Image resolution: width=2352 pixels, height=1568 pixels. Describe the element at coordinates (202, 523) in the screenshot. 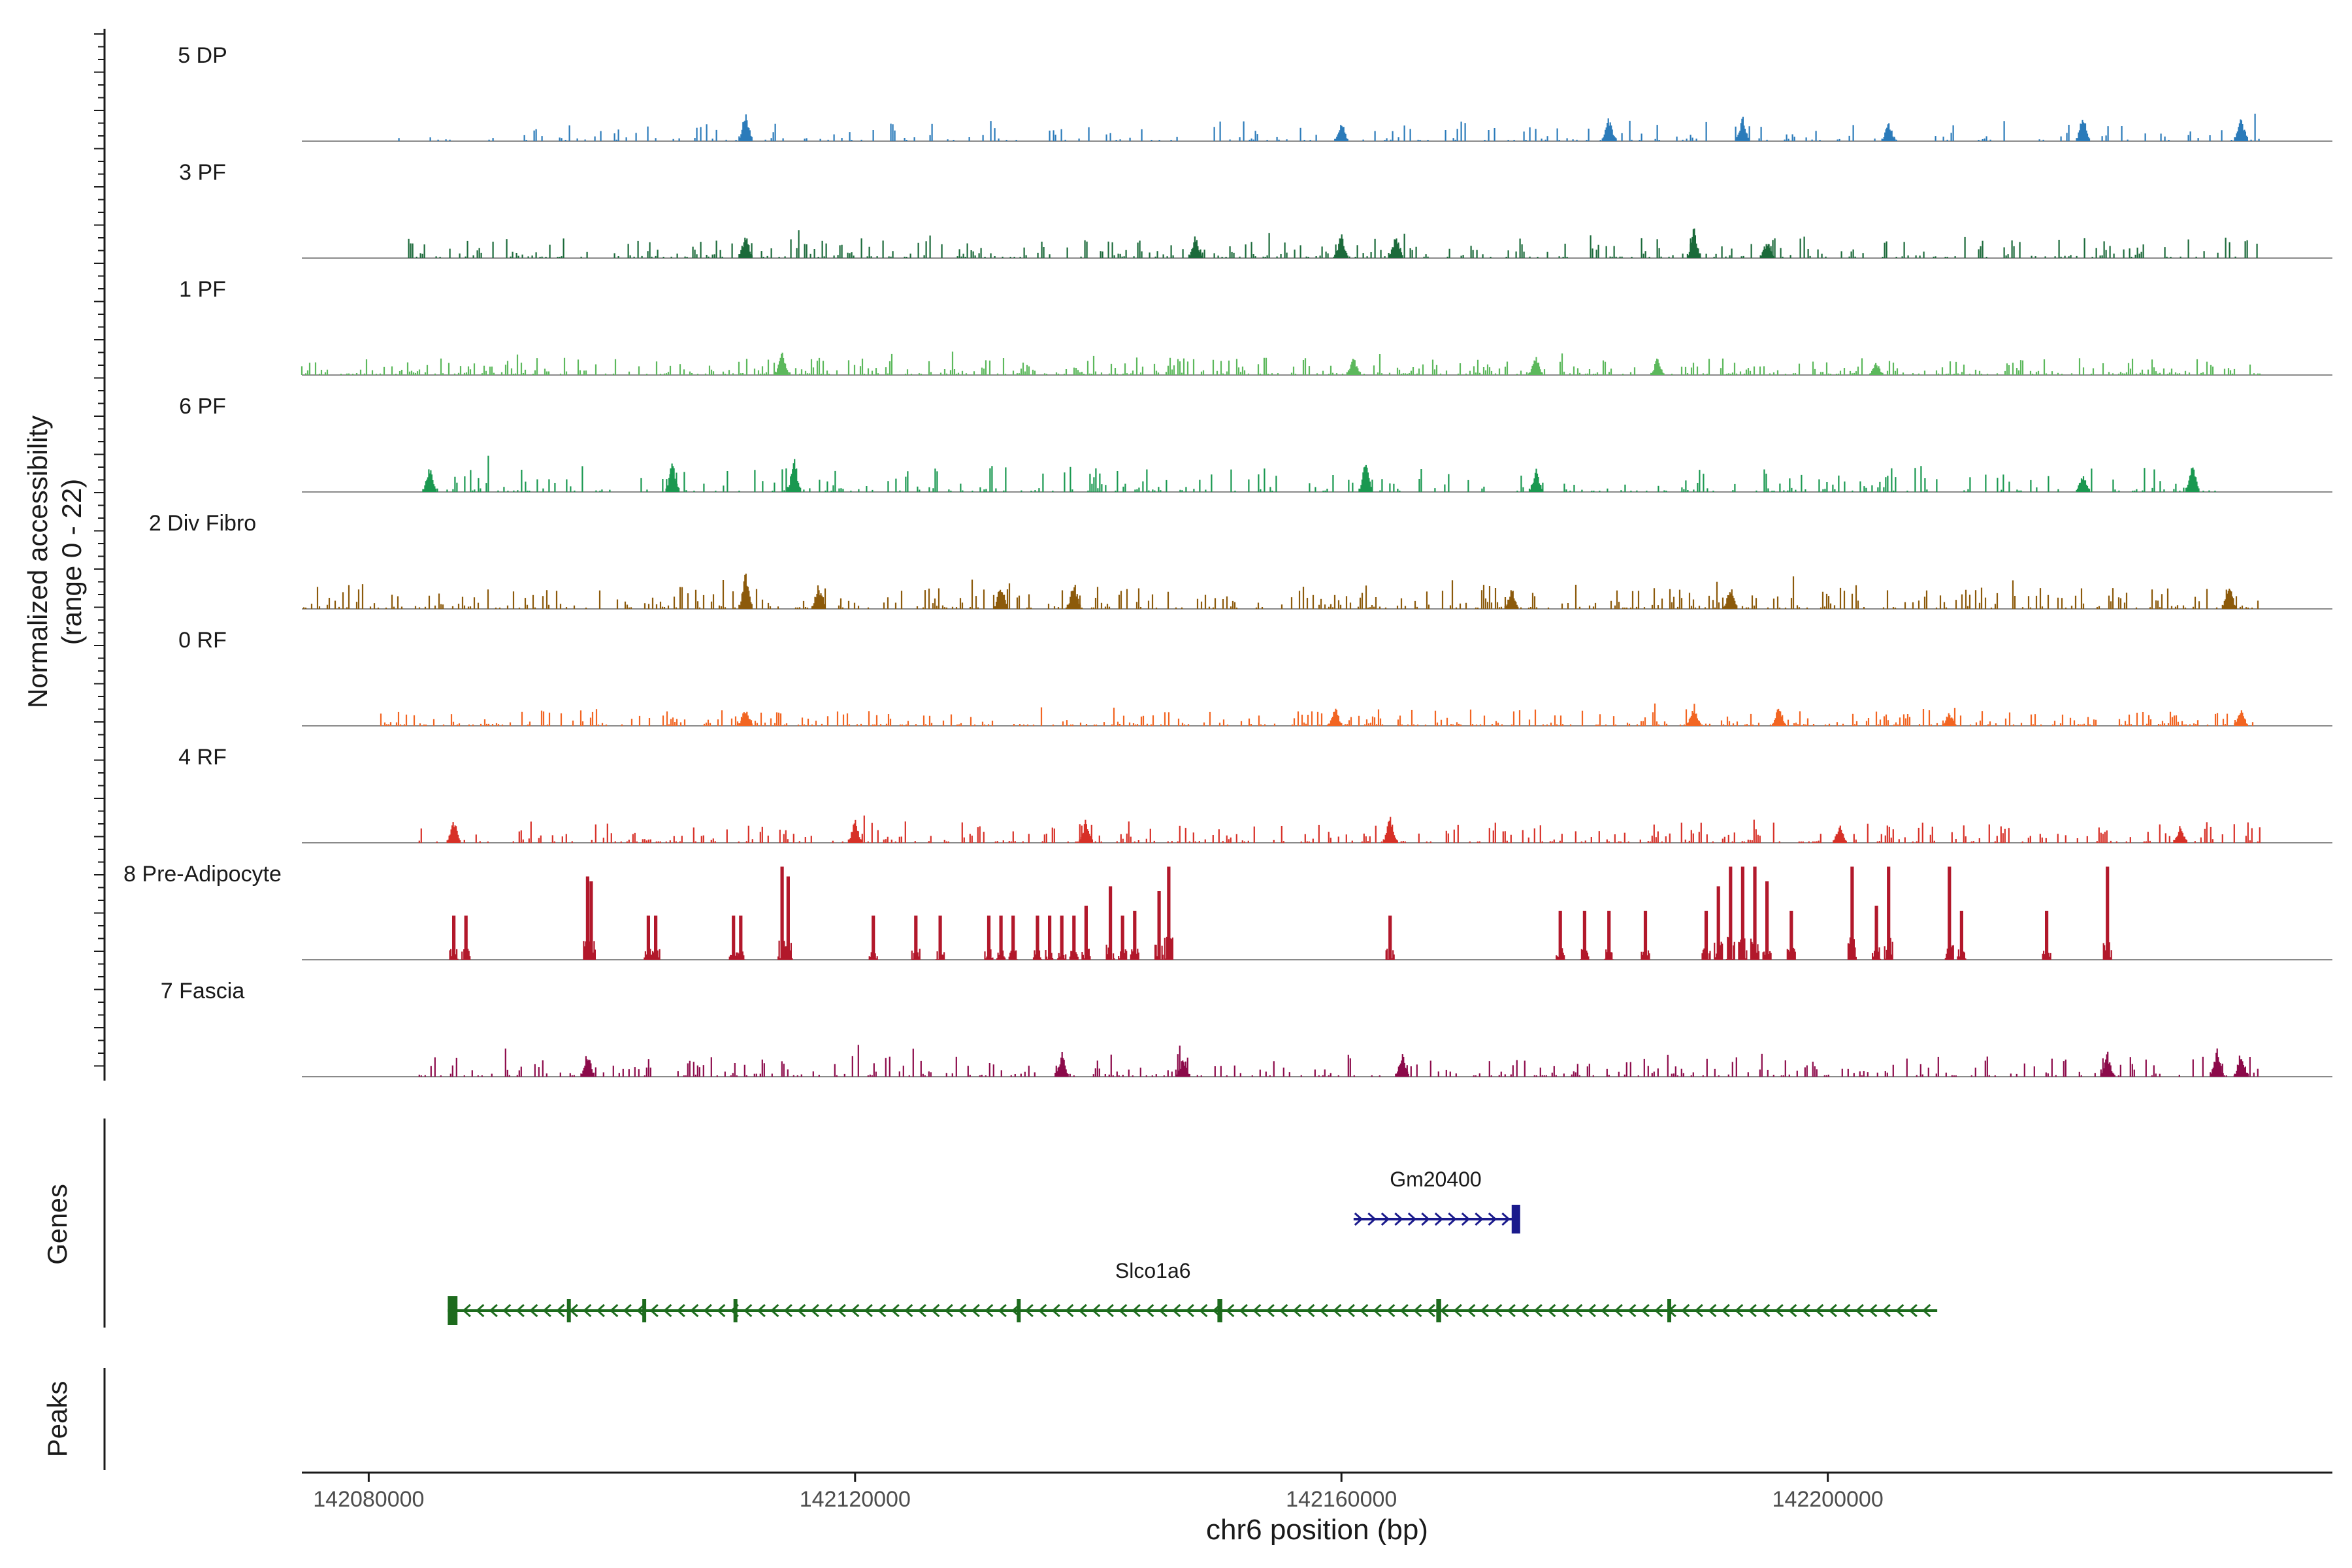

I see `track-label: 2 Div Fibro` at that location.